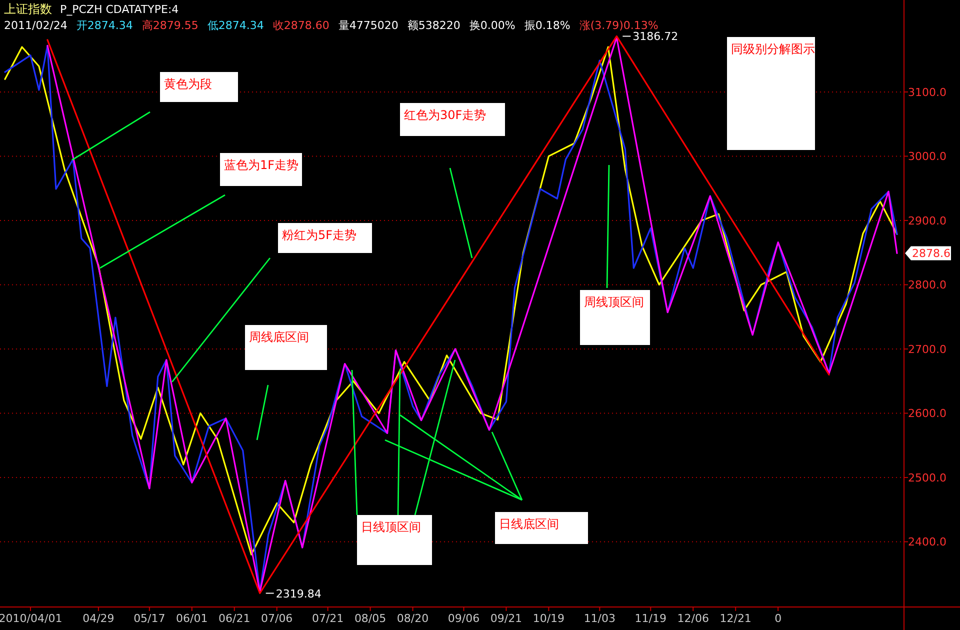  I want to click on x-tick-label: 05/17, so click(150, 618).